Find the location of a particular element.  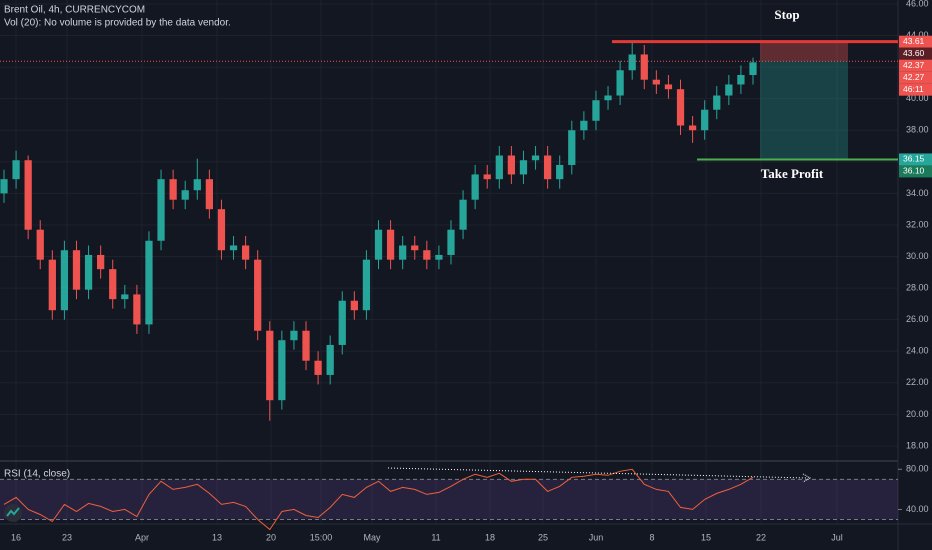

y-tick-label: 32.00 is located at coordinates (917, 224).